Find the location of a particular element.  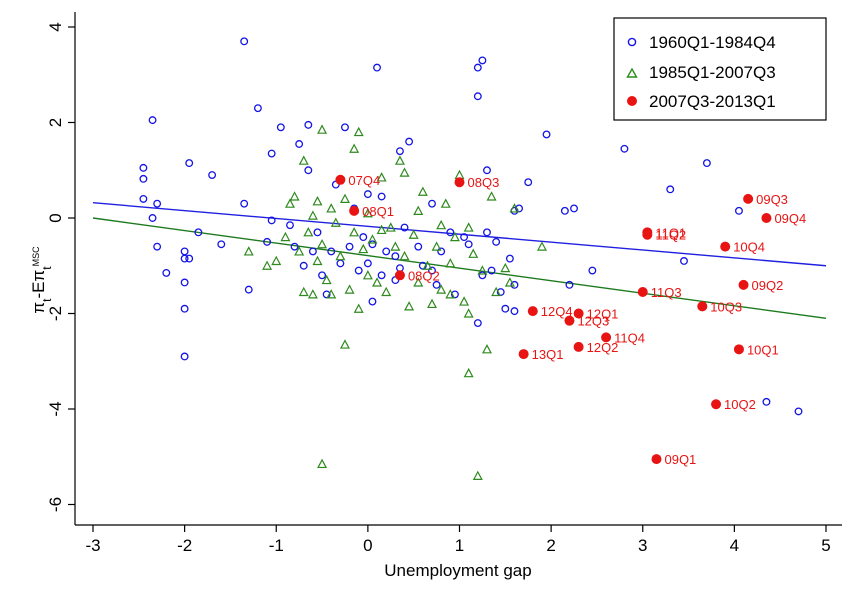

data-point-label: 09Q4 is located at coordinates (790, 218).